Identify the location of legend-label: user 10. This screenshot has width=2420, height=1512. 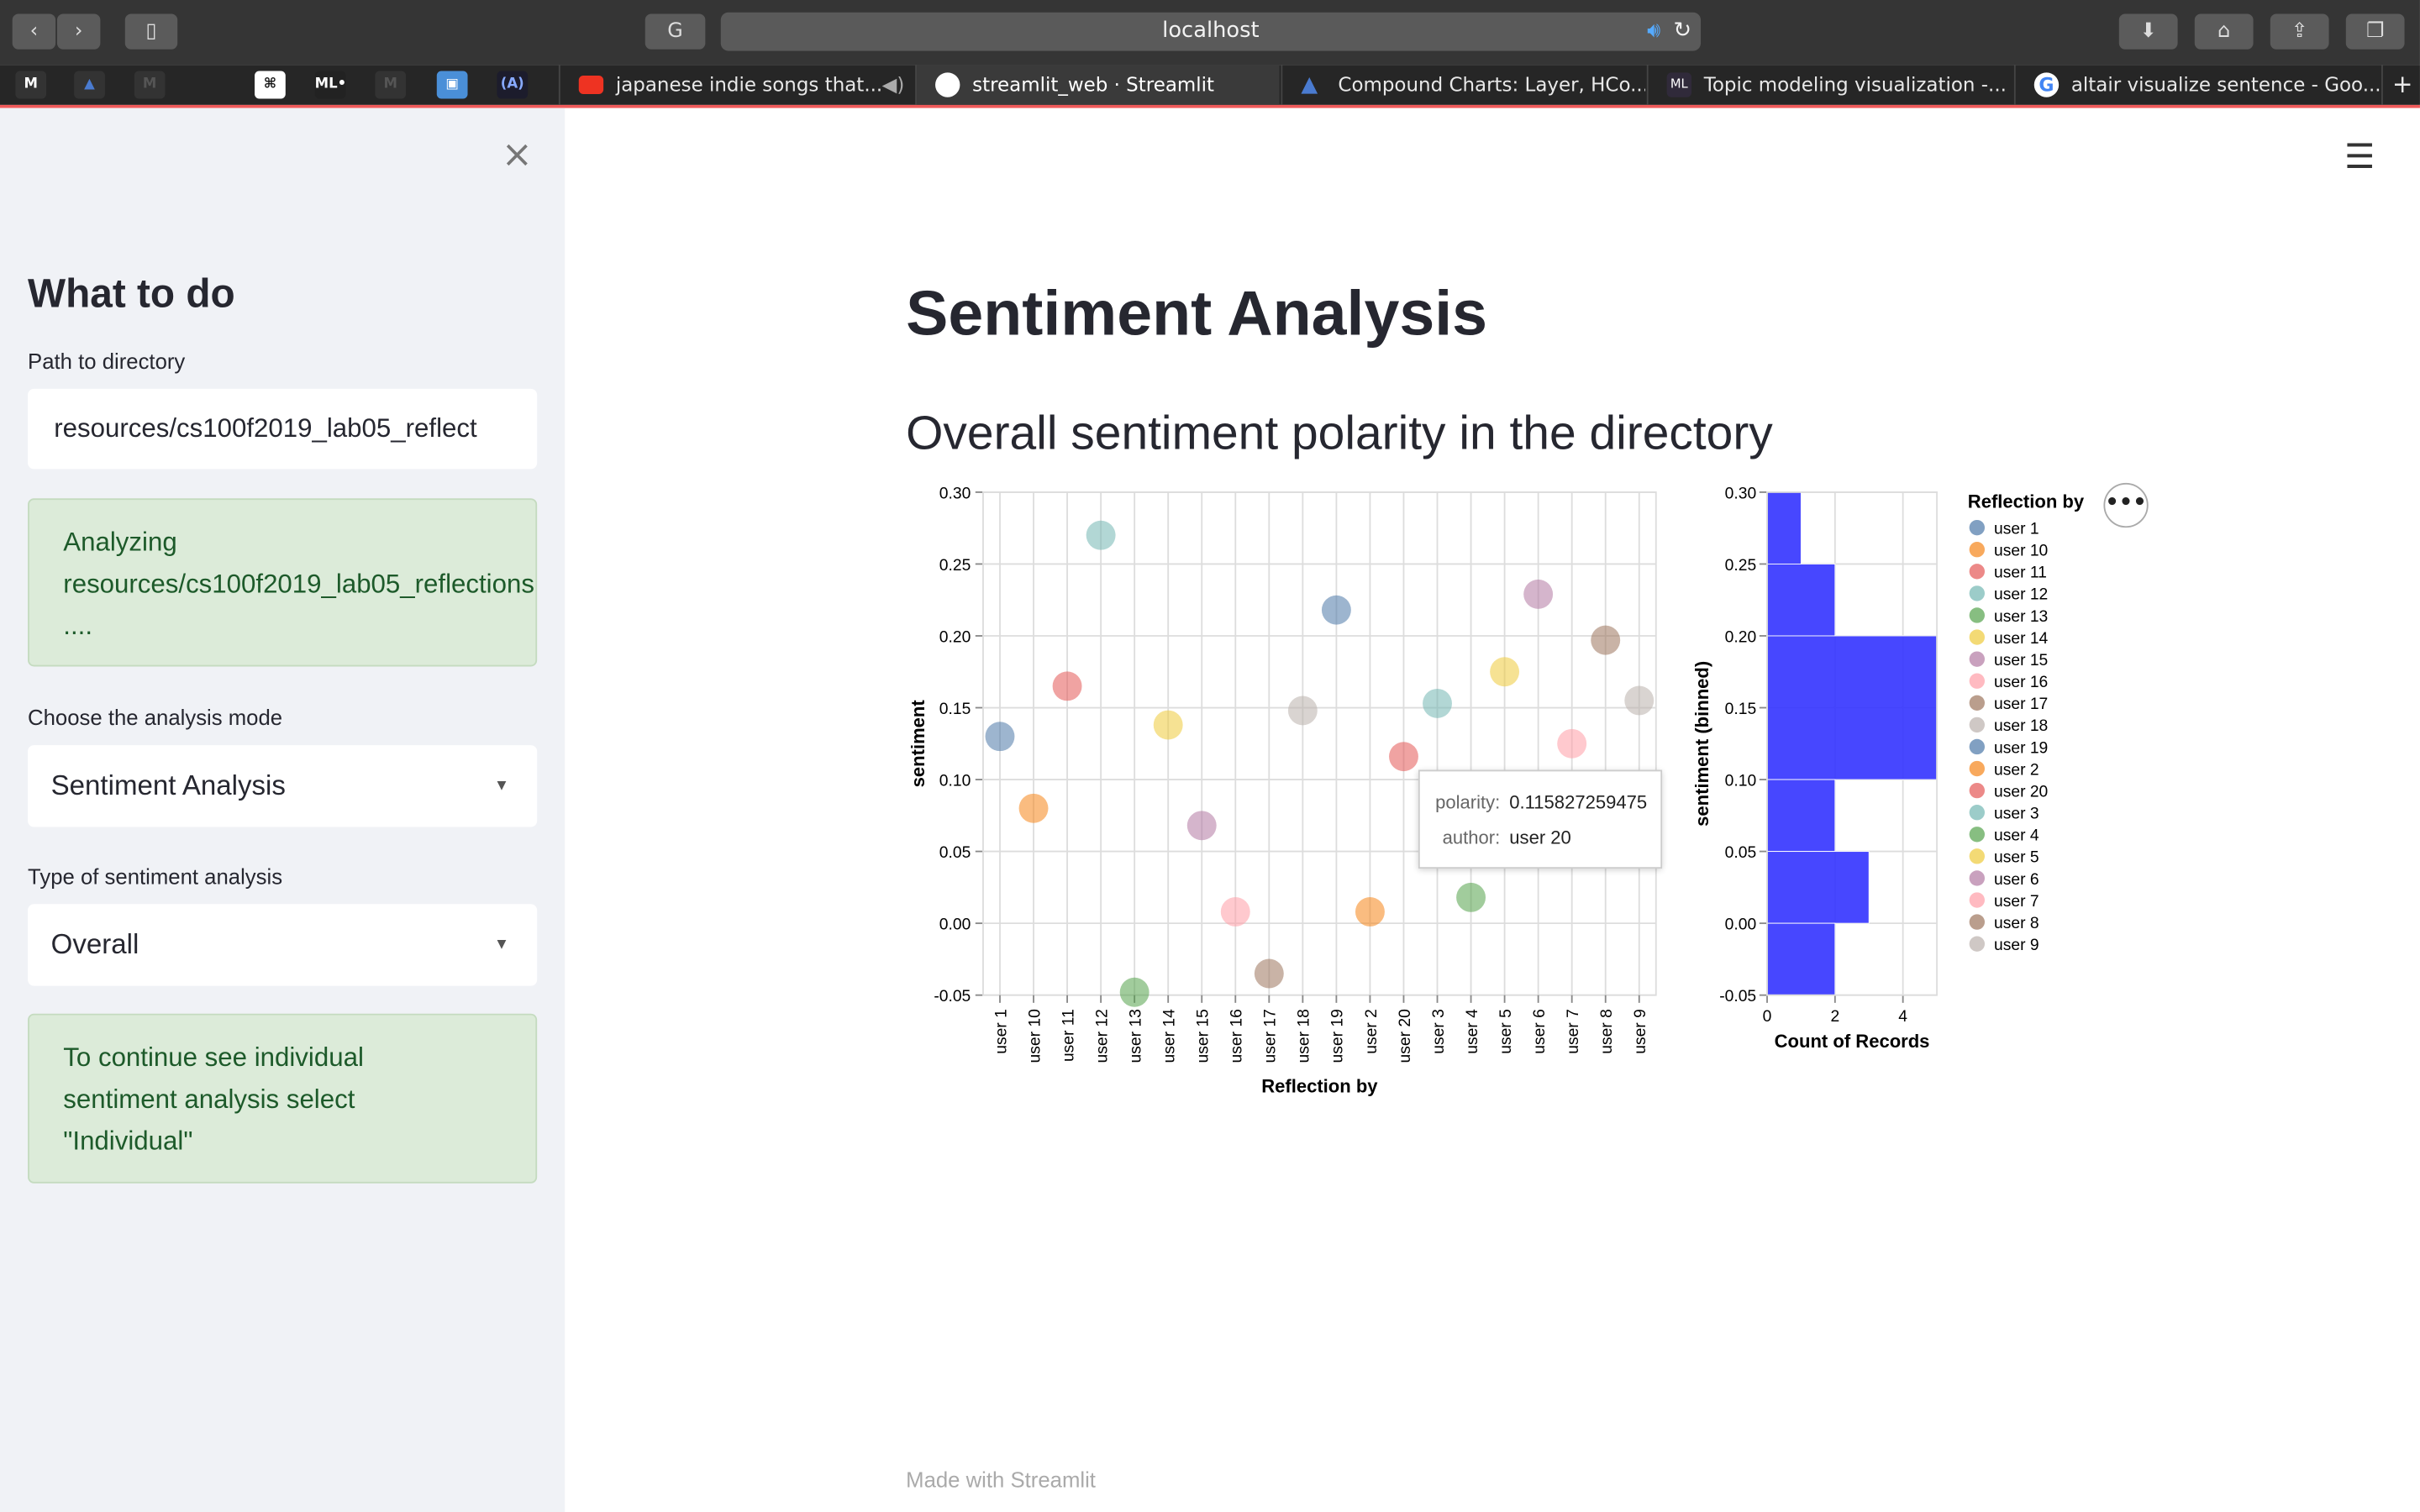
(2021, 551).